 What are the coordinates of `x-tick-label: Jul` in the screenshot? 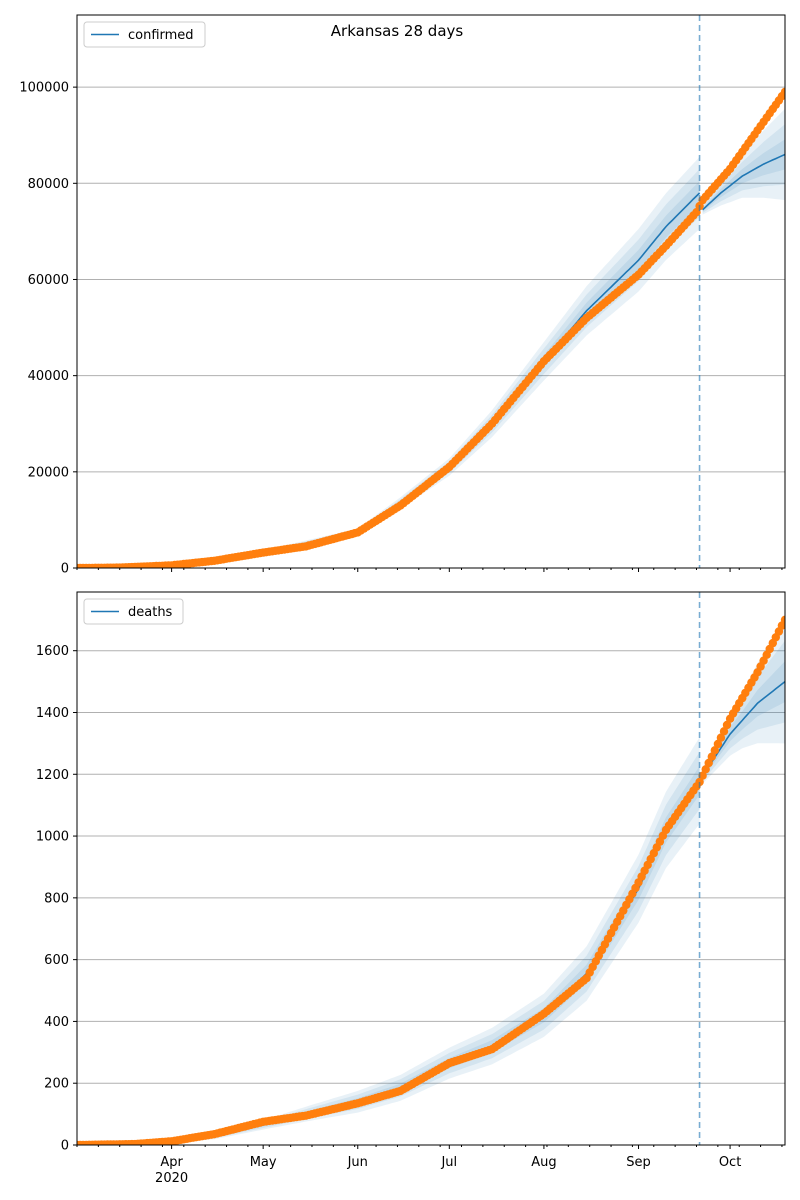 It's located at (448, 1162).